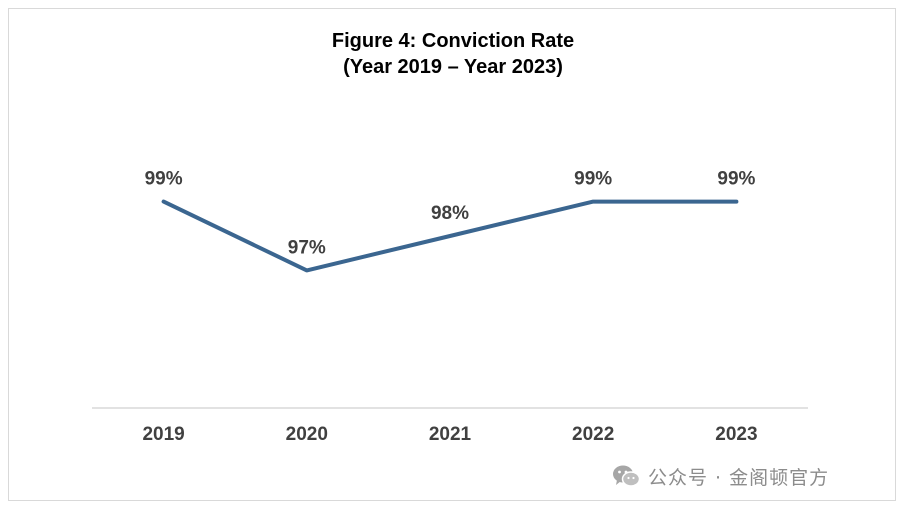  What do you see at coordinates (736, 179) in the screenshot?
I see `data-label-2023: 99%` at bounding box center [736, 179].